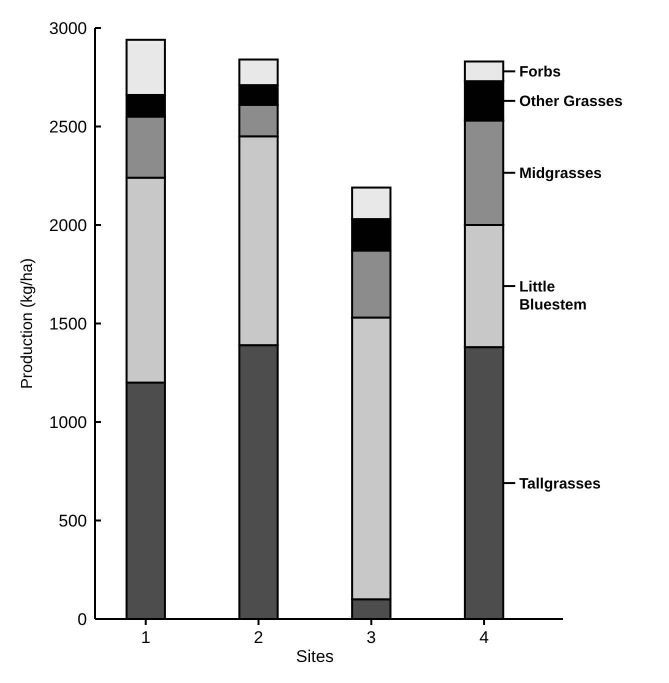  Describe the element at coordinates (371, 637) in the screenshot. I see `x-tick-label: 3` at that location.